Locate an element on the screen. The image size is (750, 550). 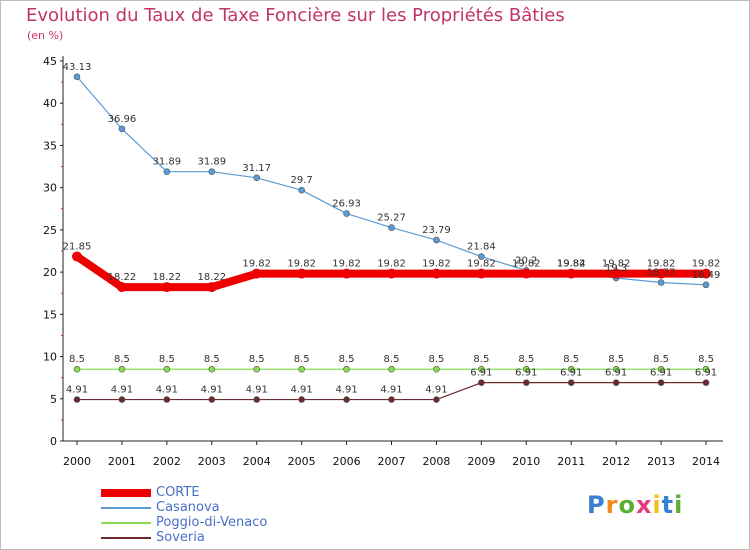
x-tick-label: 2012 is located at coordinates (616, 461).